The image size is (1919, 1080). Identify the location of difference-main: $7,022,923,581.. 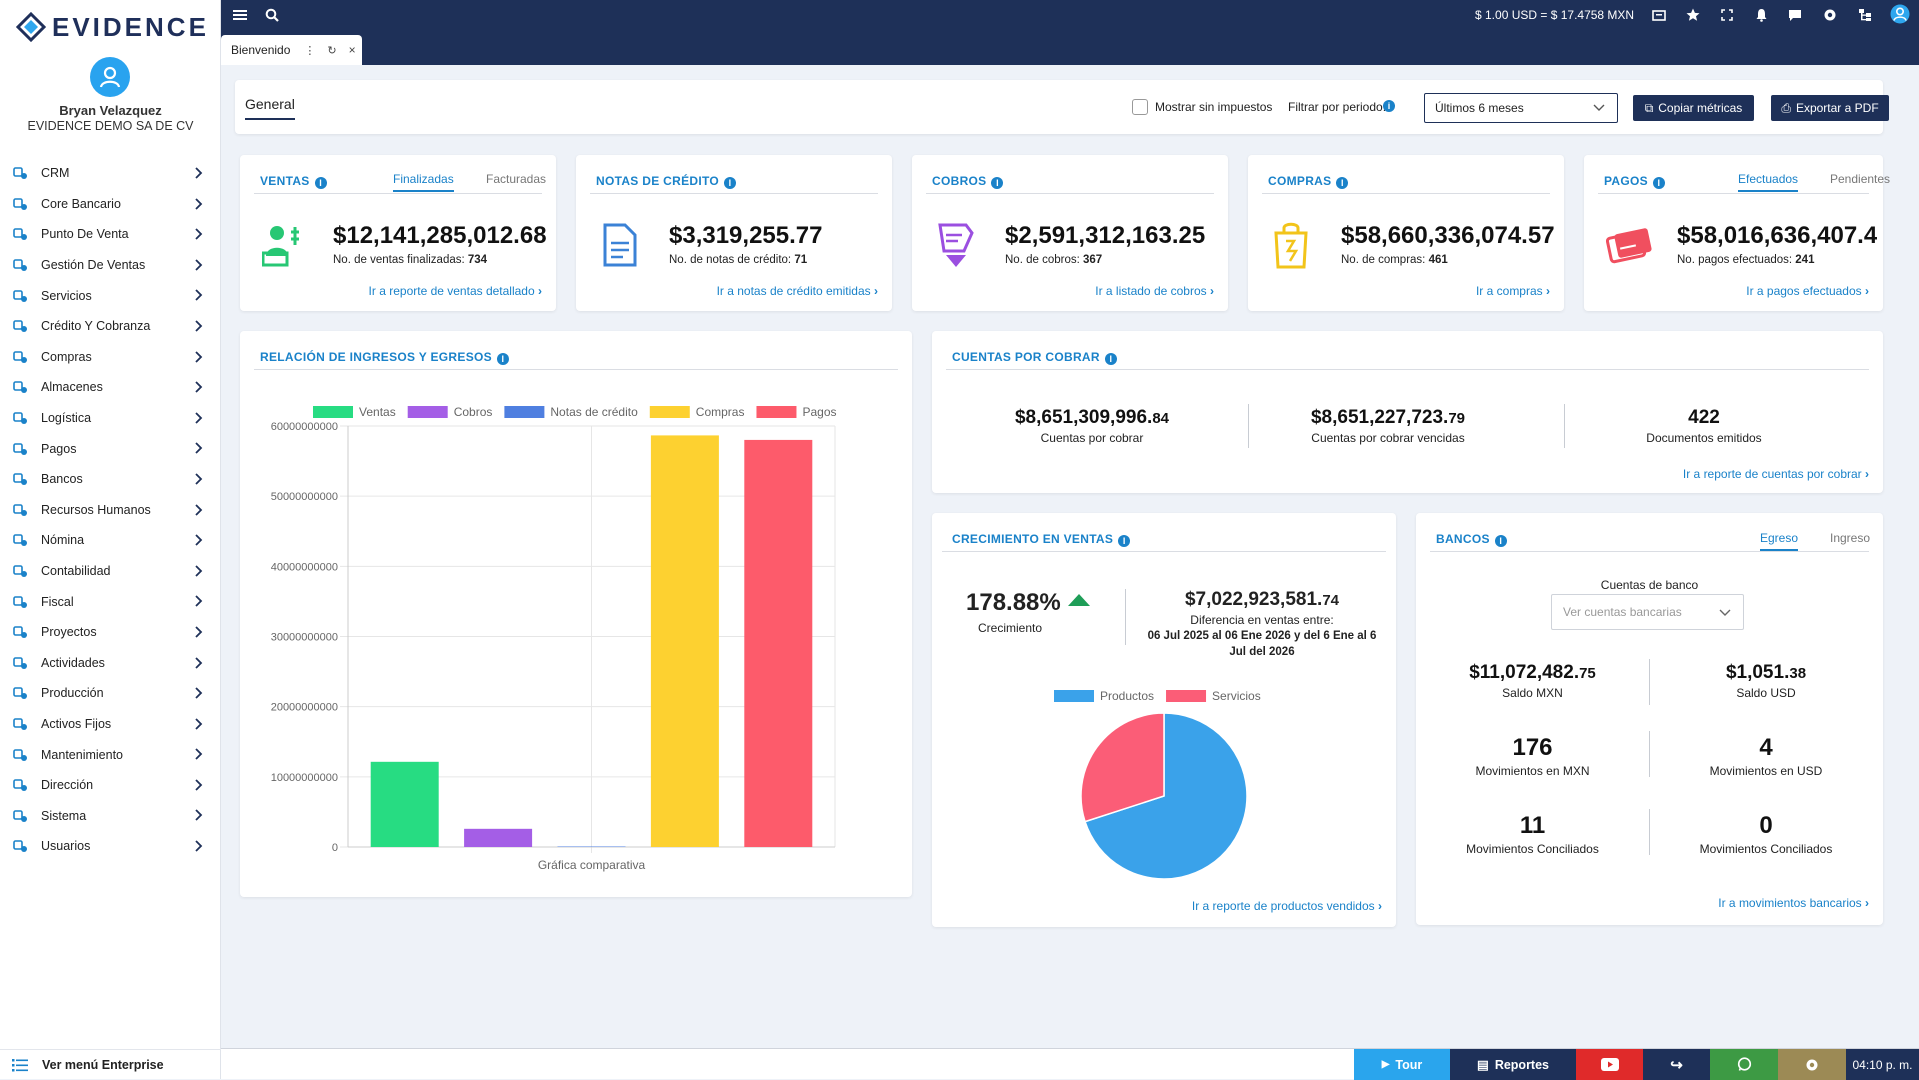
(1253, 599).